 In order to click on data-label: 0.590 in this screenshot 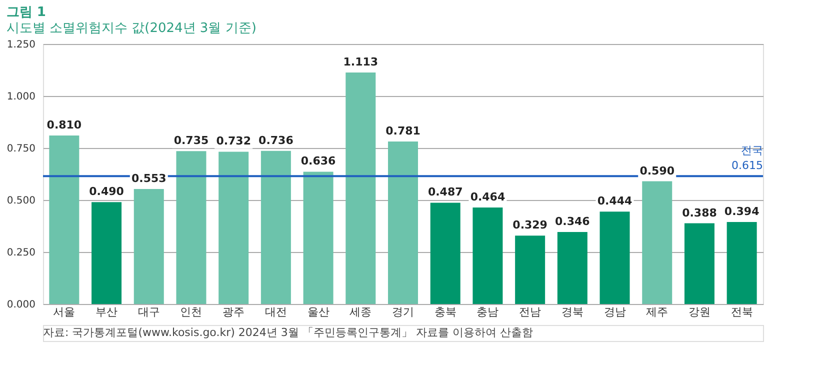, I will do `click(657, 171)`.